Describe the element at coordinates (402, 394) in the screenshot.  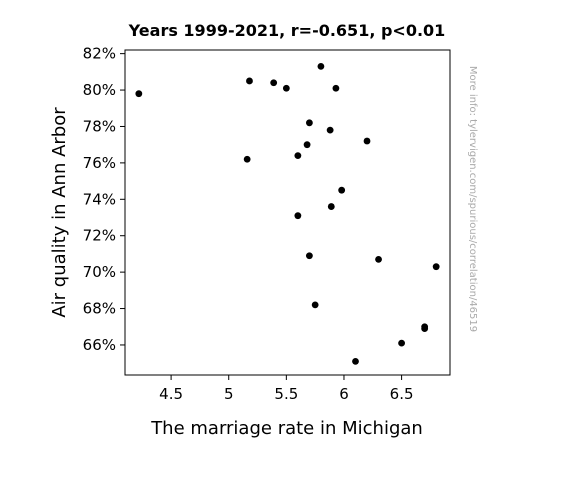
I see `x-tick-label: 6.5` at that location.